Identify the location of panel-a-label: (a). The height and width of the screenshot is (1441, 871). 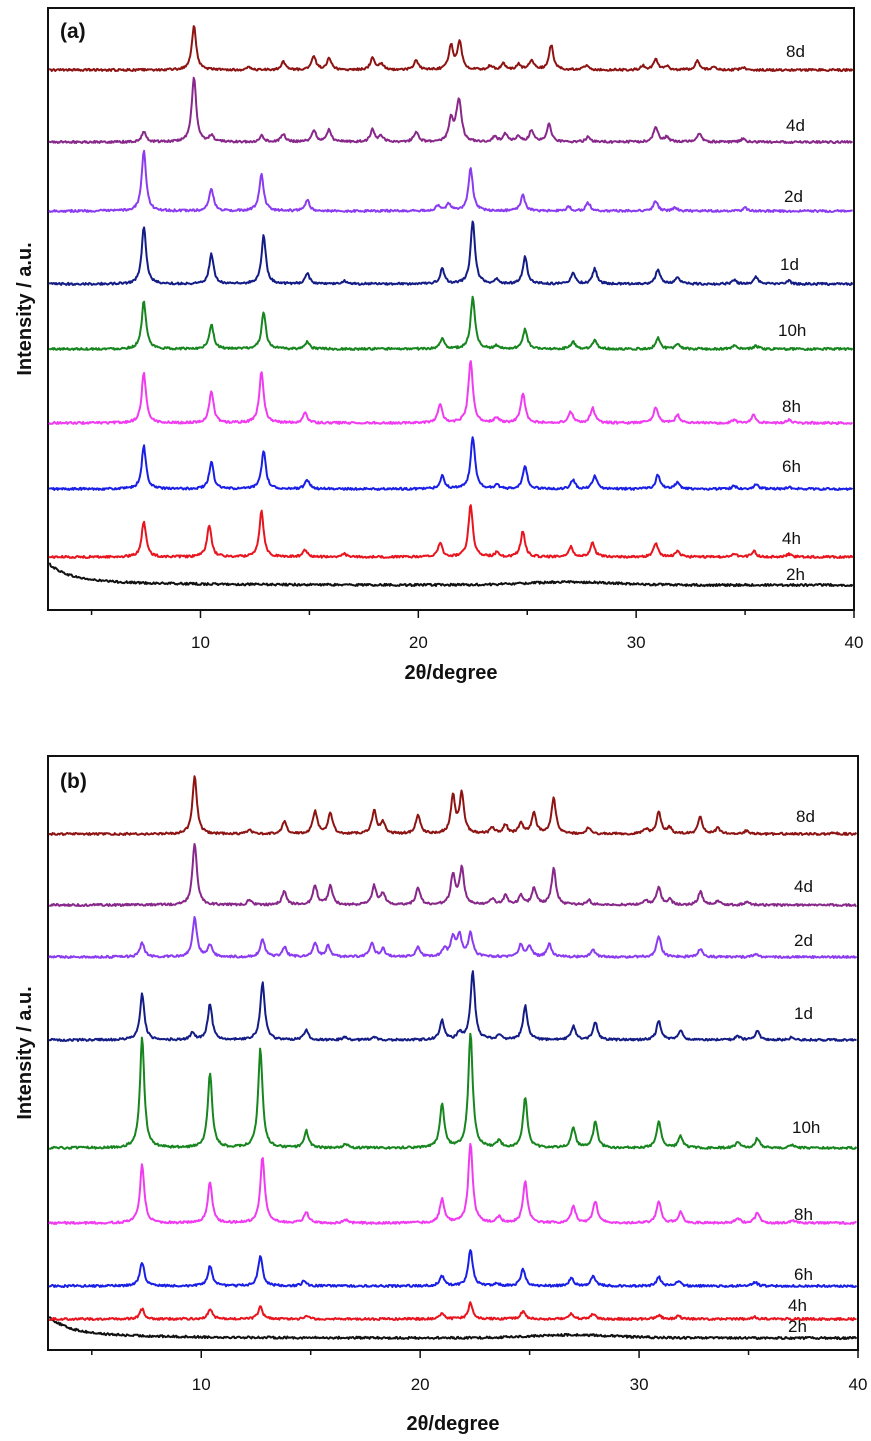
(73, 31).